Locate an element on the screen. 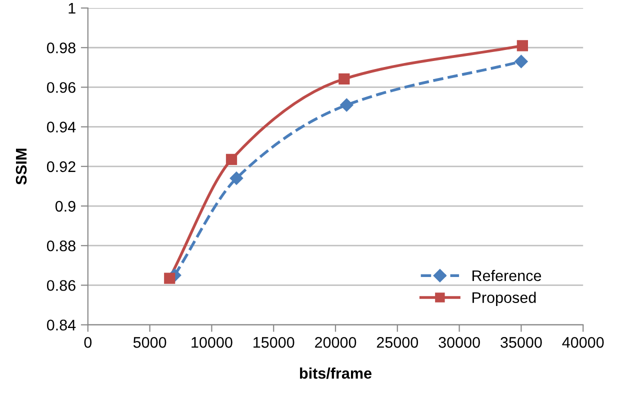 The height and width of the screenshot is (401, 619). x-tick-label: 40000 is located at coordinates (583, 342).